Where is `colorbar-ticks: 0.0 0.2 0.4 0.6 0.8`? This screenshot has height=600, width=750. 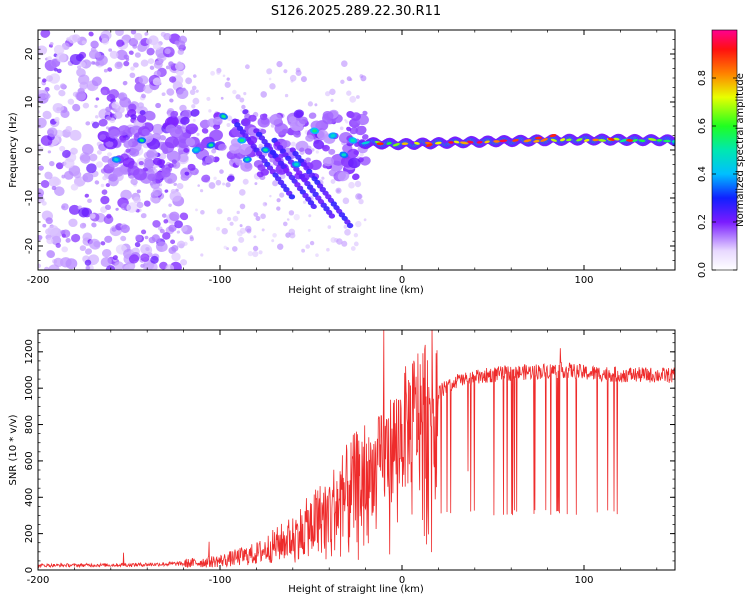 colorbar-ticks: 0.0 0.2 0.4 0.6 0.8 is located at coordinates (717, 174).